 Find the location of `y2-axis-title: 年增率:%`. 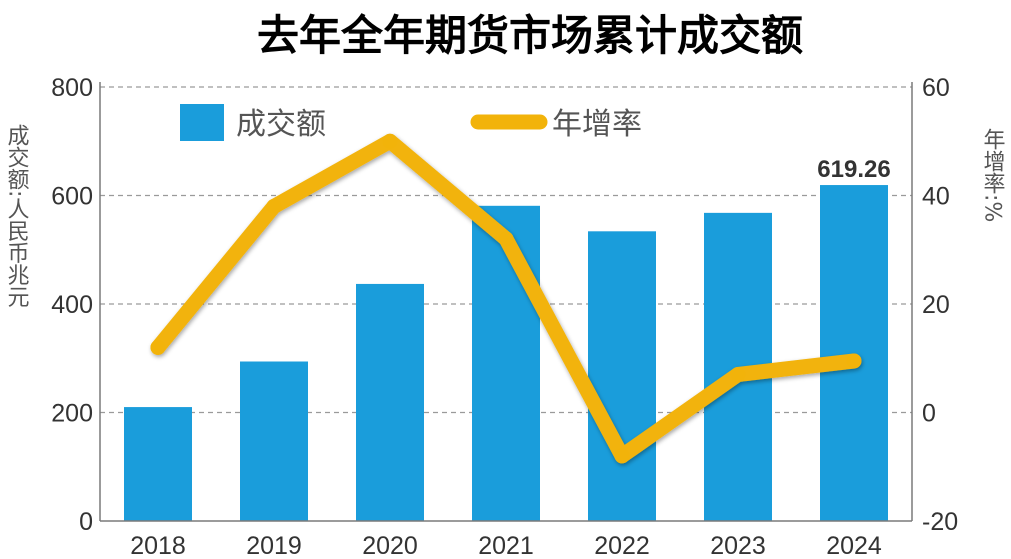

y2-axis-title: 年增率:% is located at coordinates (993, 175).